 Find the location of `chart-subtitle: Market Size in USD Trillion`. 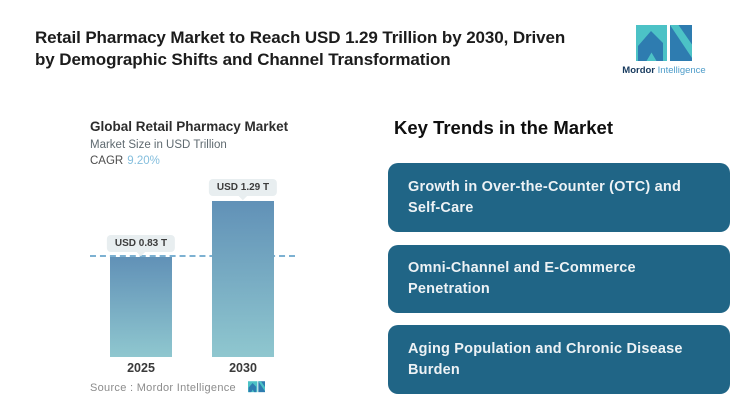

chart-subtitle: Market Size in USD Trillion is located at coordinates (158, 145).